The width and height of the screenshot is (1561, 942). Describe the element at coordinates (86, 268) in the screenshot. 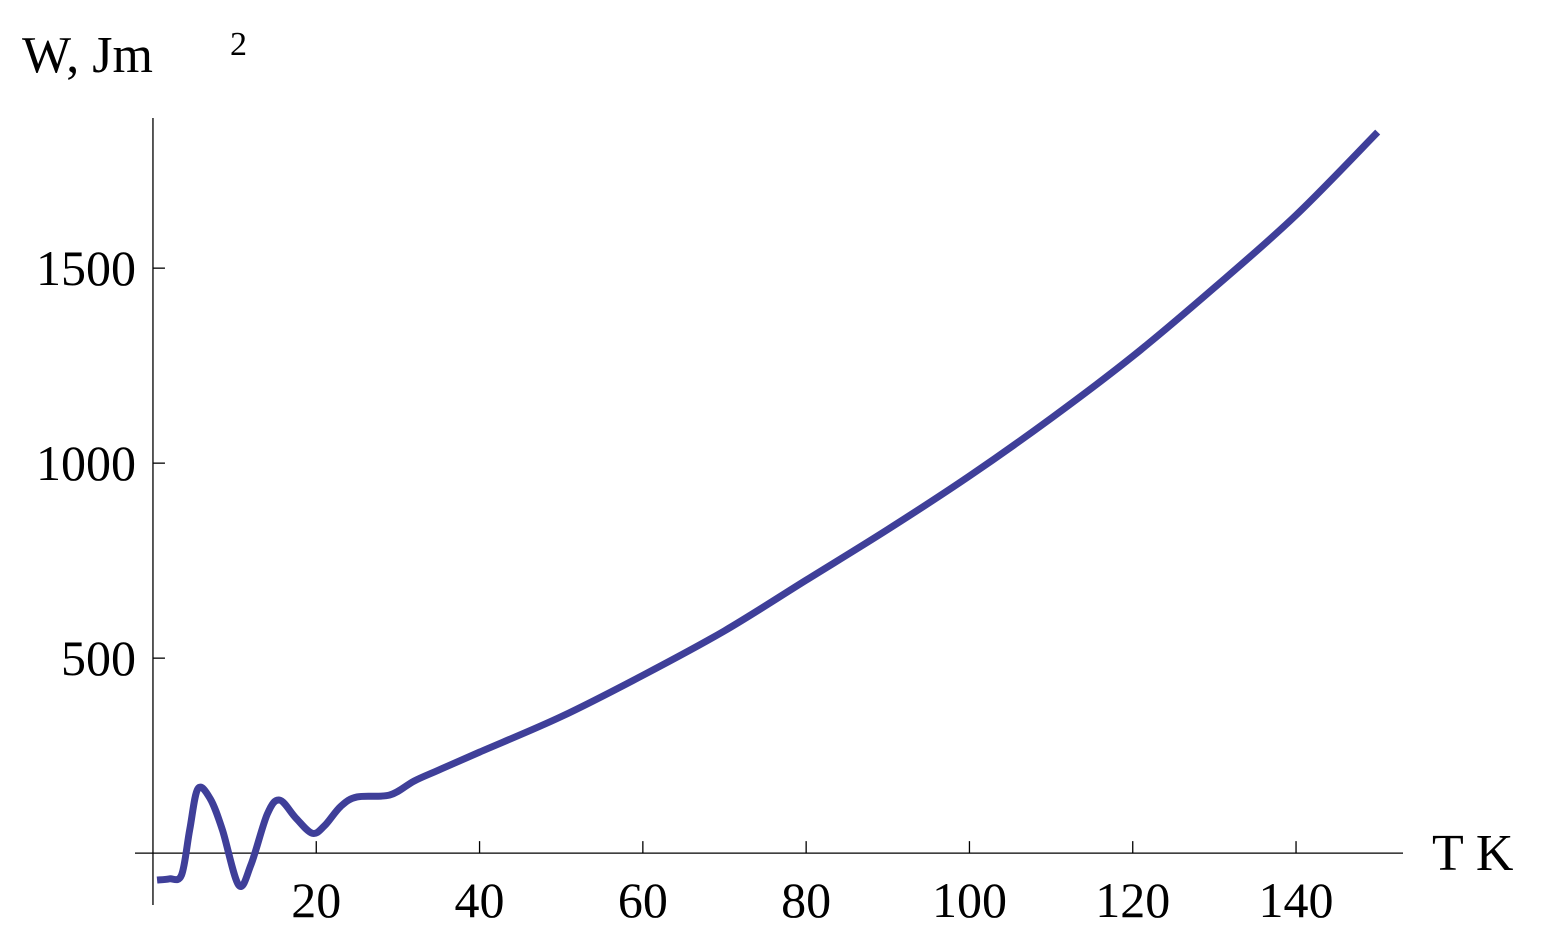

I see `y-tick-label: 1500` at that location.